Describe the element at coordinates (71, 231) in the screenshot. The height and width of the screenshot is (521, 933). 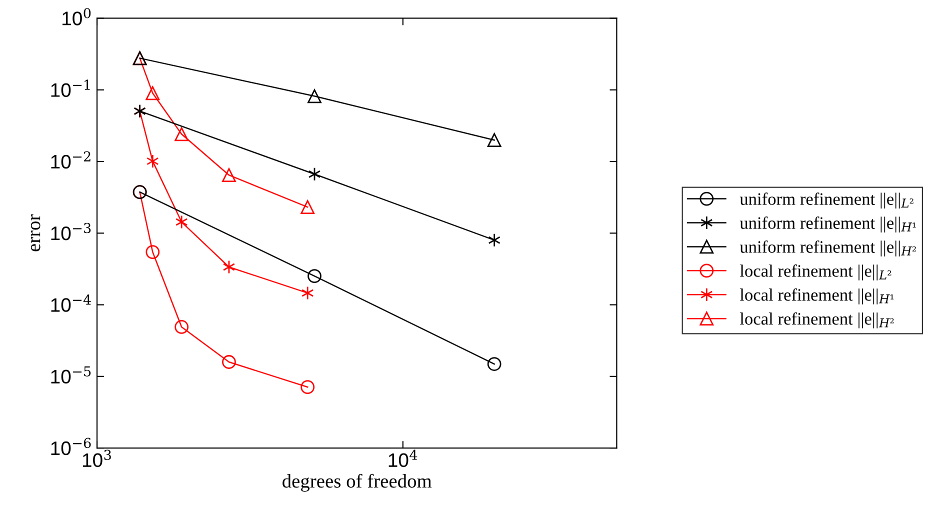
I see `y-tick-label: 10$^{−3}$` at that location.